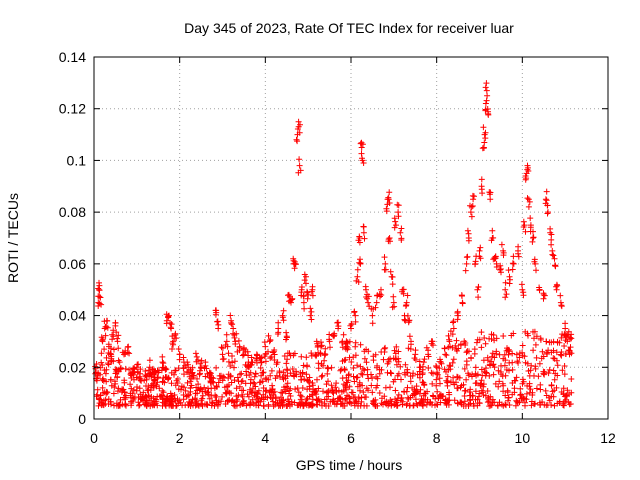  I want to click on y-tick-label: 0.06, so click(72, 264).